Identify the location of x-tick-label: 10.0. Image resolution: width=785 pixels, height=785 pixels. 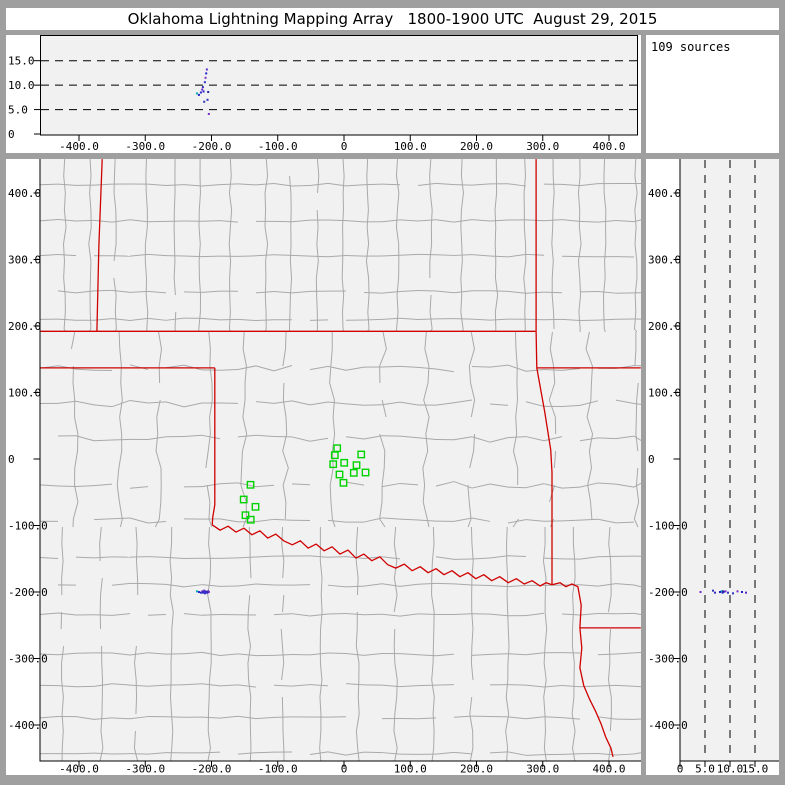
(730, 769).